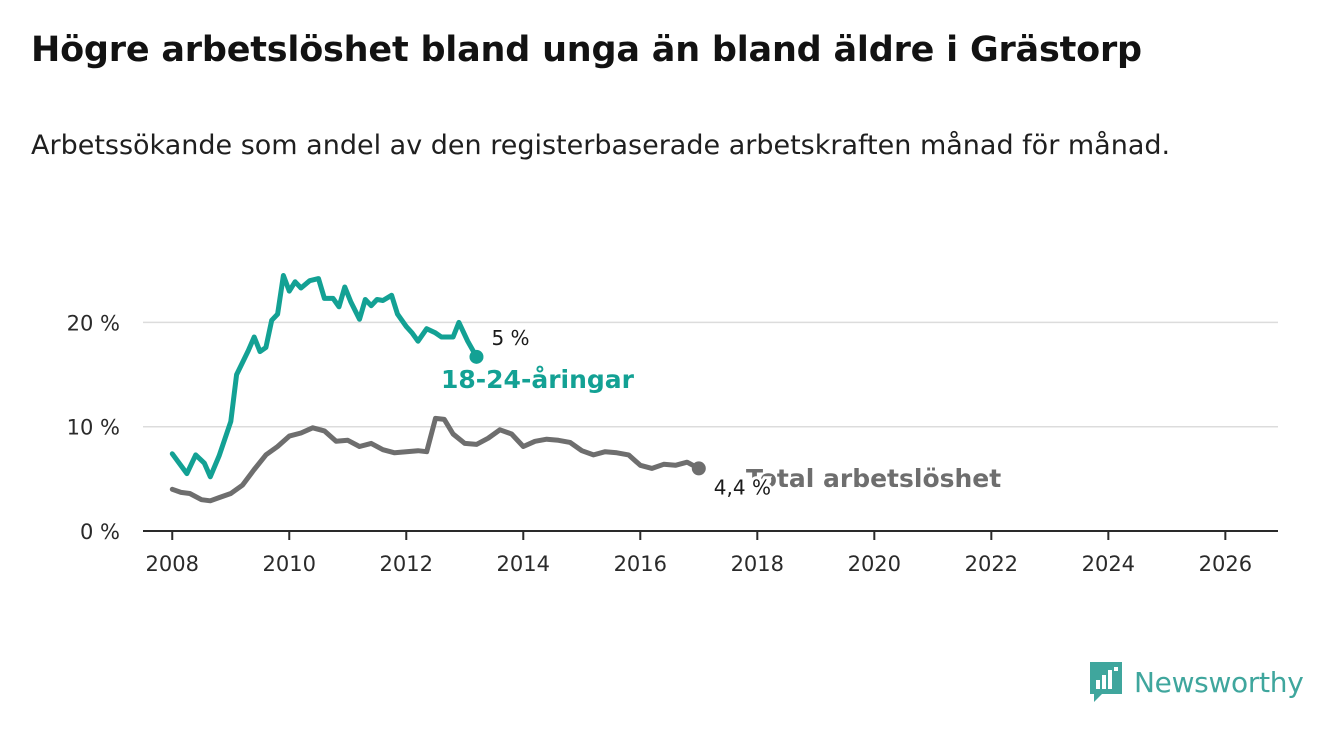 The height and width of the screenshot is (734, 1340). I want to click on x-tick-label: 2020, so click(874, 564).